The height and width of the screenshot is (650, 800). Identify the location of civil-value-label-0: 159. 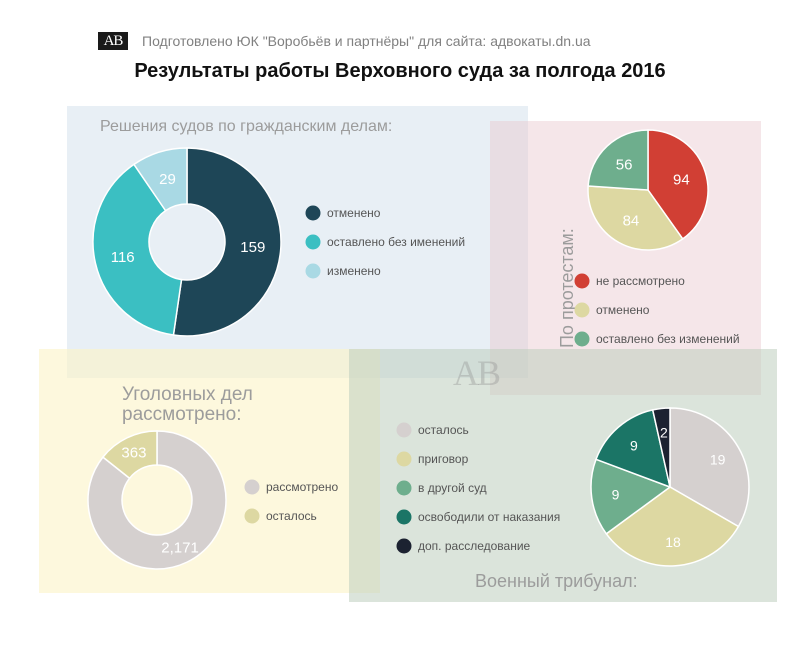
(252, 247).